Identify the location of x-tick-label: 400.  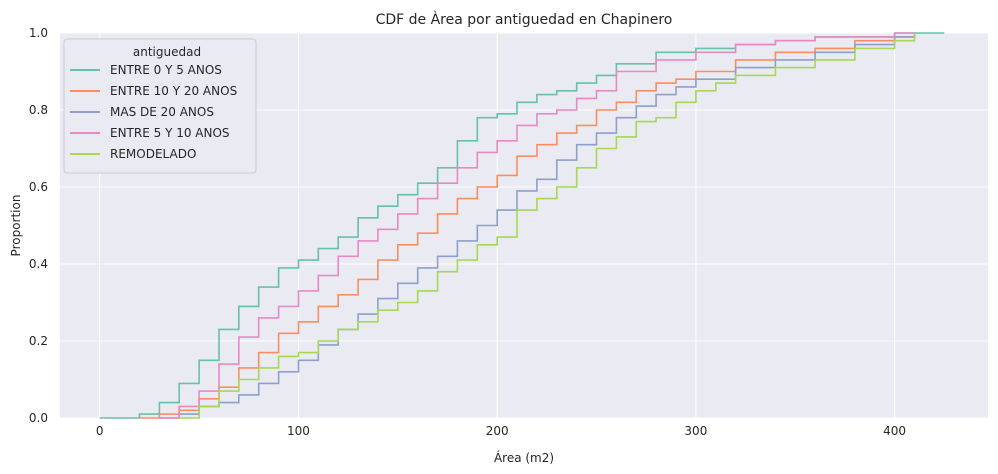
(894, 431).